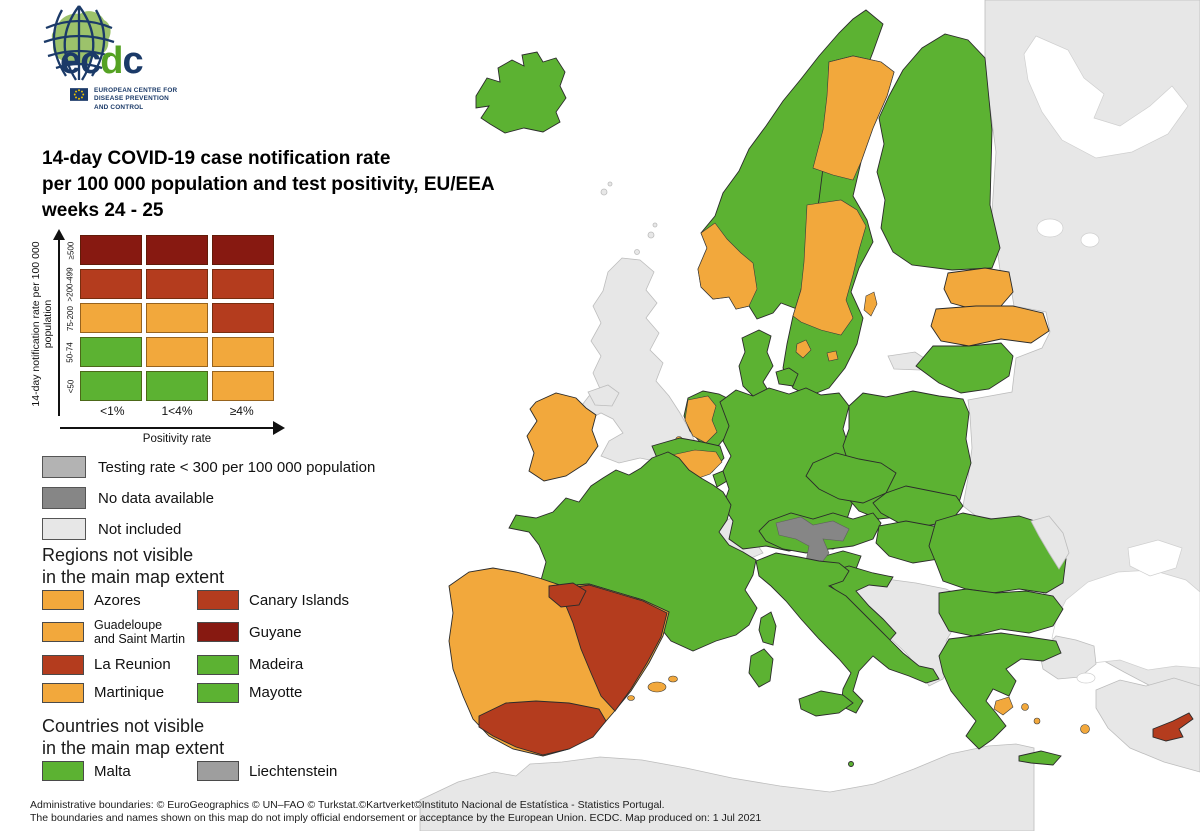 The width and height of the screenshot is (1200, 831). What do you see at coordinates (119, 692) in the screenshot?
I see `legend-item: Martinique` at bounding box center [119, 692].